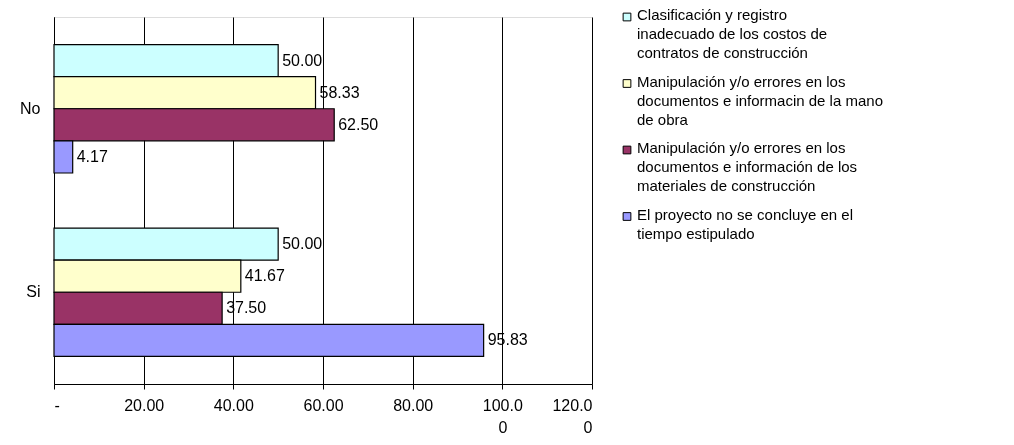  Describe the element at coordinates (358, 124) in the screenshot. I see `data-label: 62.50` at that location.